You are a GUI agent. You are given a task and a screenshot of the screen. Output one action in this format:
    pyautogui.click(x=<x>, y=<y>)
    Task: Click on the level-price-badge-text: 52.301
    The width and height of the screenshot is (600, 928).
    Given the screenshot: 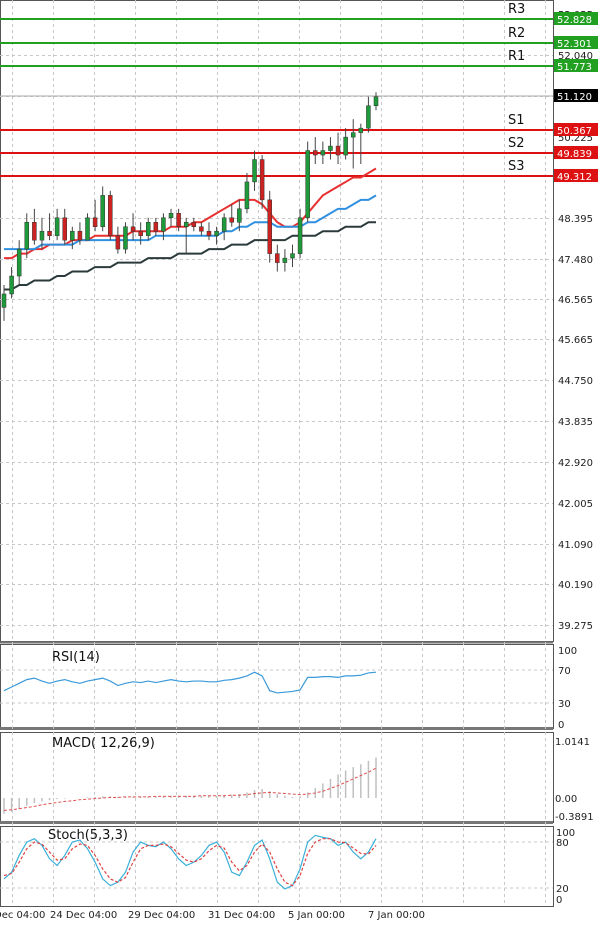 What is the action you would take?
    pyautogui.click(x=574, y=44)
    